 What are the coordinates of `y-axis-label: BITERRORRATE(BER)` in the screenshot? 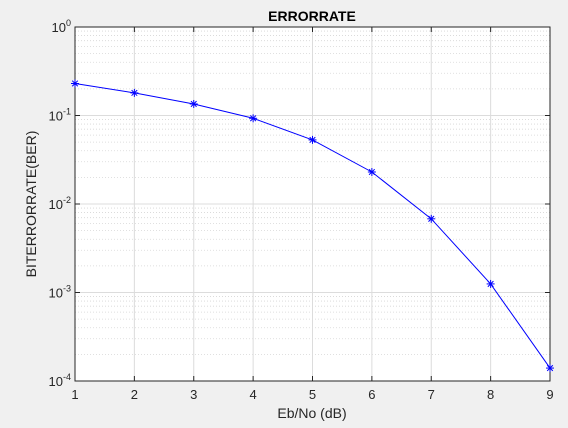 It's located at (31, 204).